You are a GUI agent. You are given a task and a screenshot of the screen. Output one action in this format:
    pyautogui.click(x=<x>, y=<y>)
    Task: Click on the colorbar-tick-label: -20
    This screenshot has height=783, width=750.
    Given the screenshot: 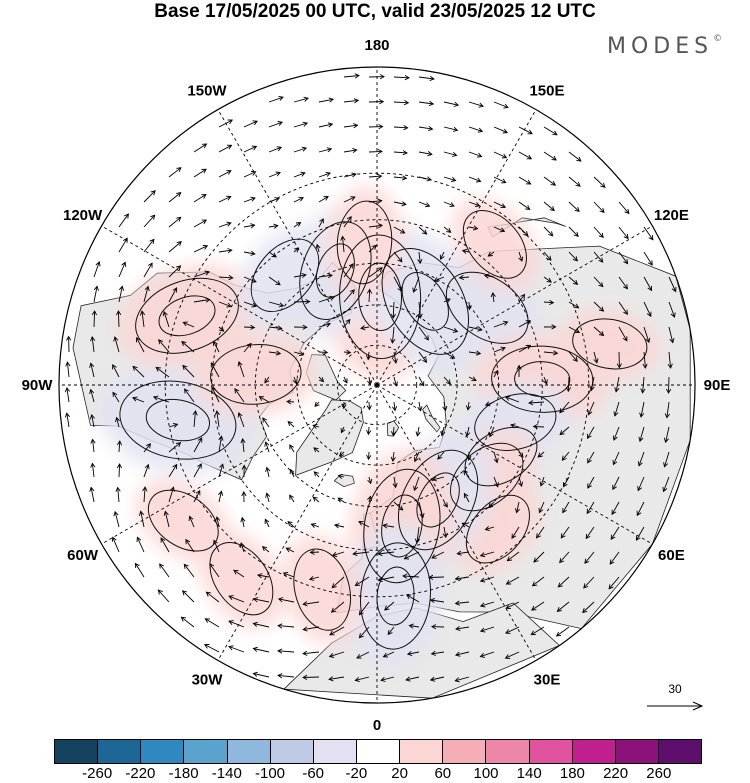 What is the action you would take?
    pyautogui.click(x=356, y=773)
    